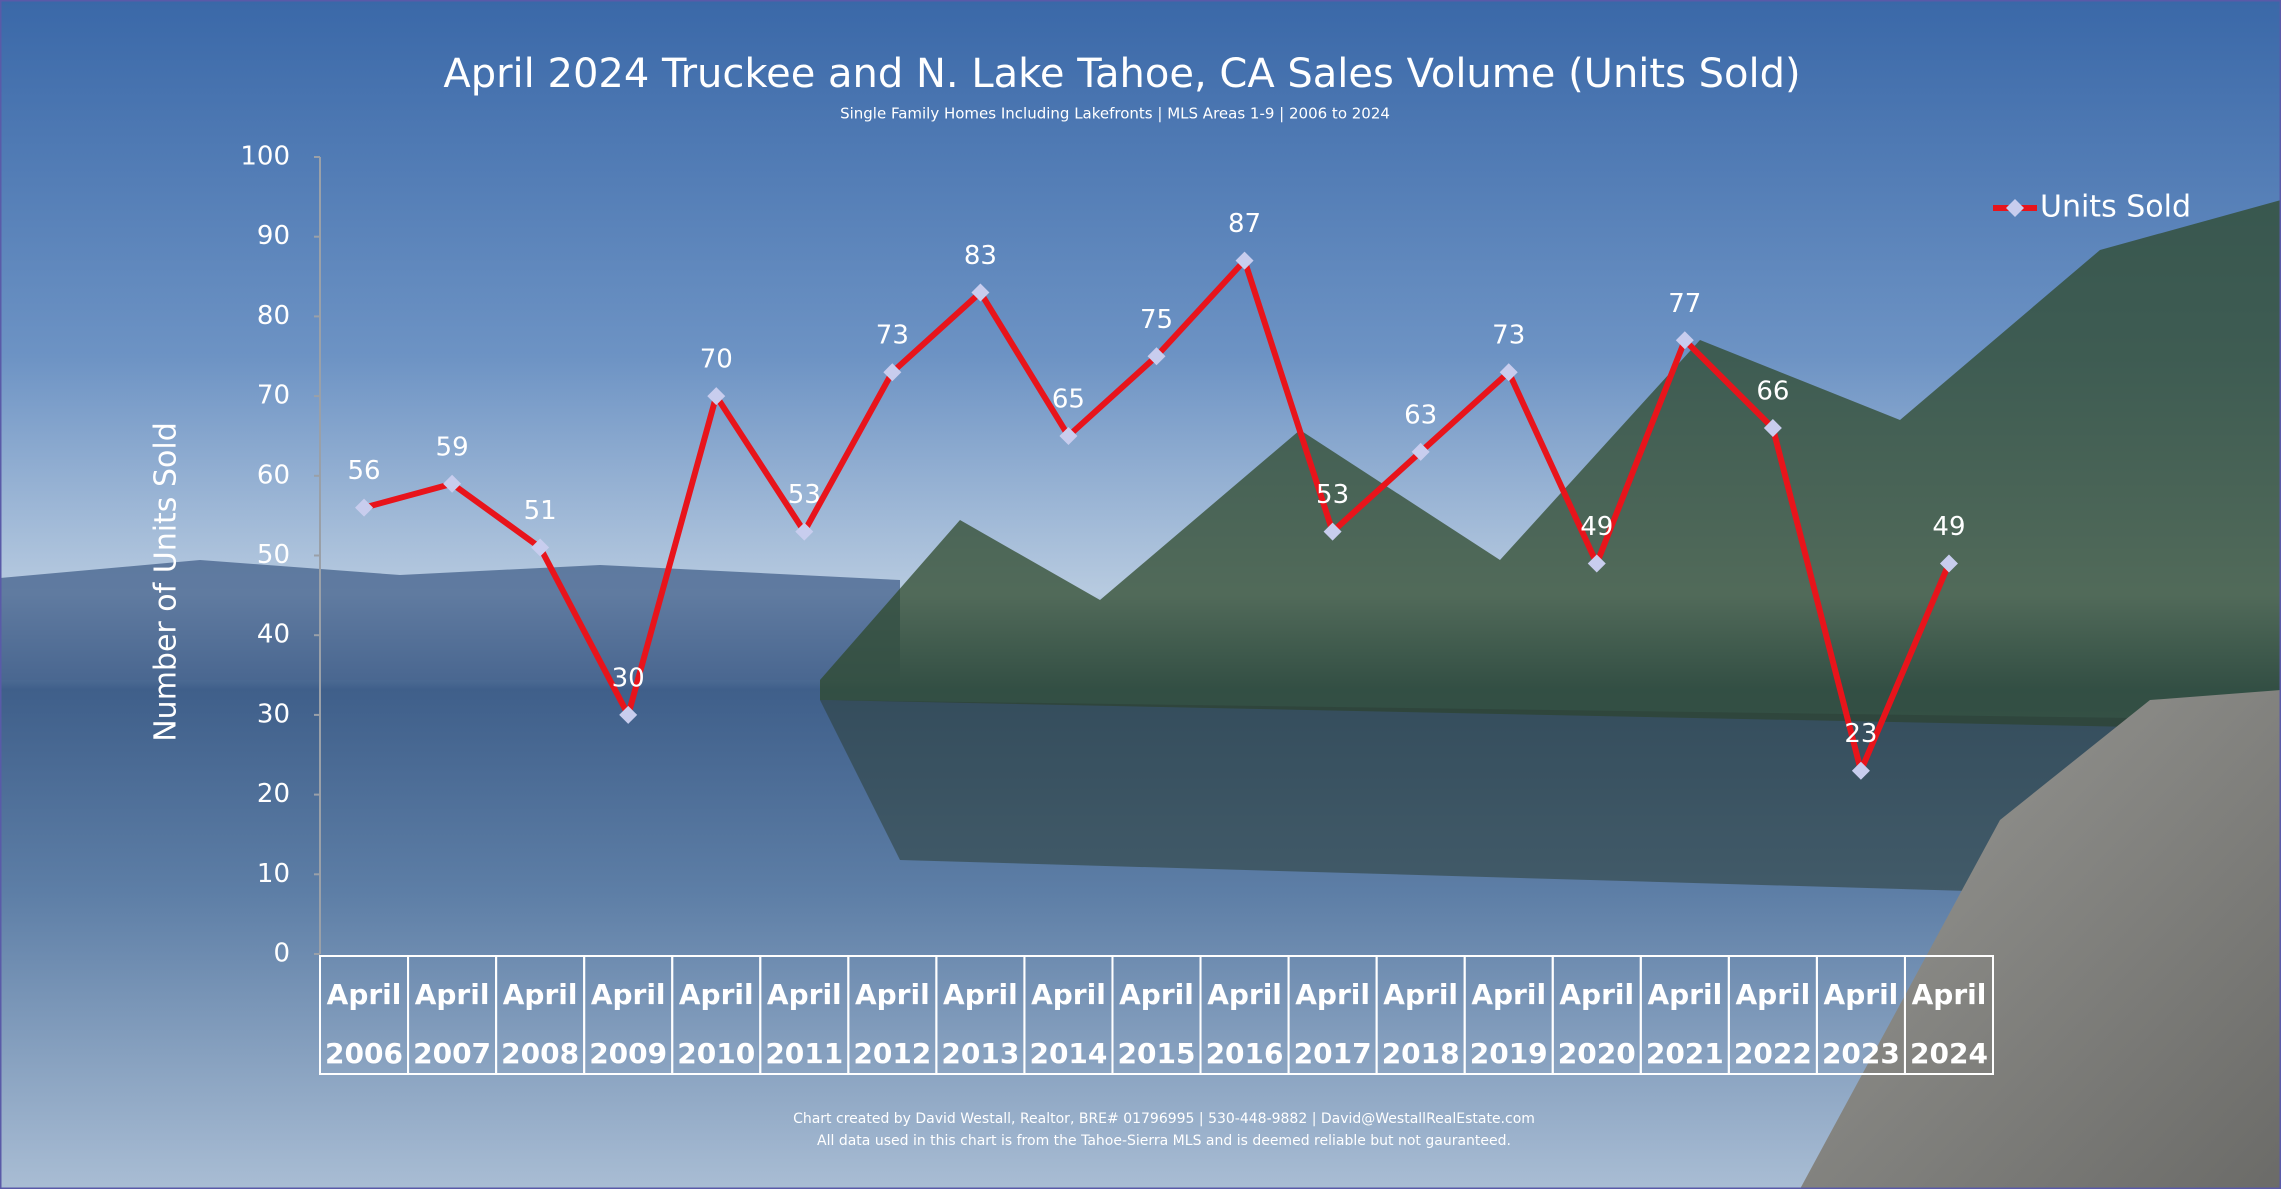 This screenshot has width=2281, height=1189. I want to click on y-tick-label: 40, so click(273, 635).